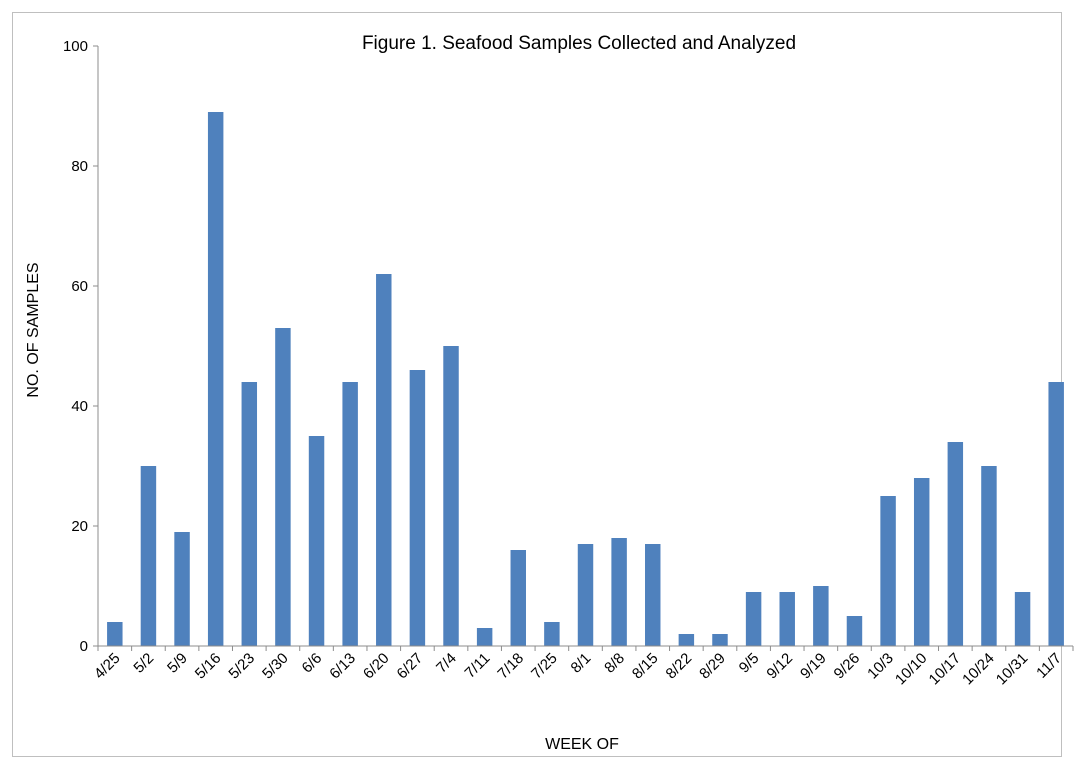 This screenshot has width=1075, height=757. What do you see at coordinates (312, 663) in the screenshot?
I see `x-tick-label: 6/6` at bounding box center [312, 663].